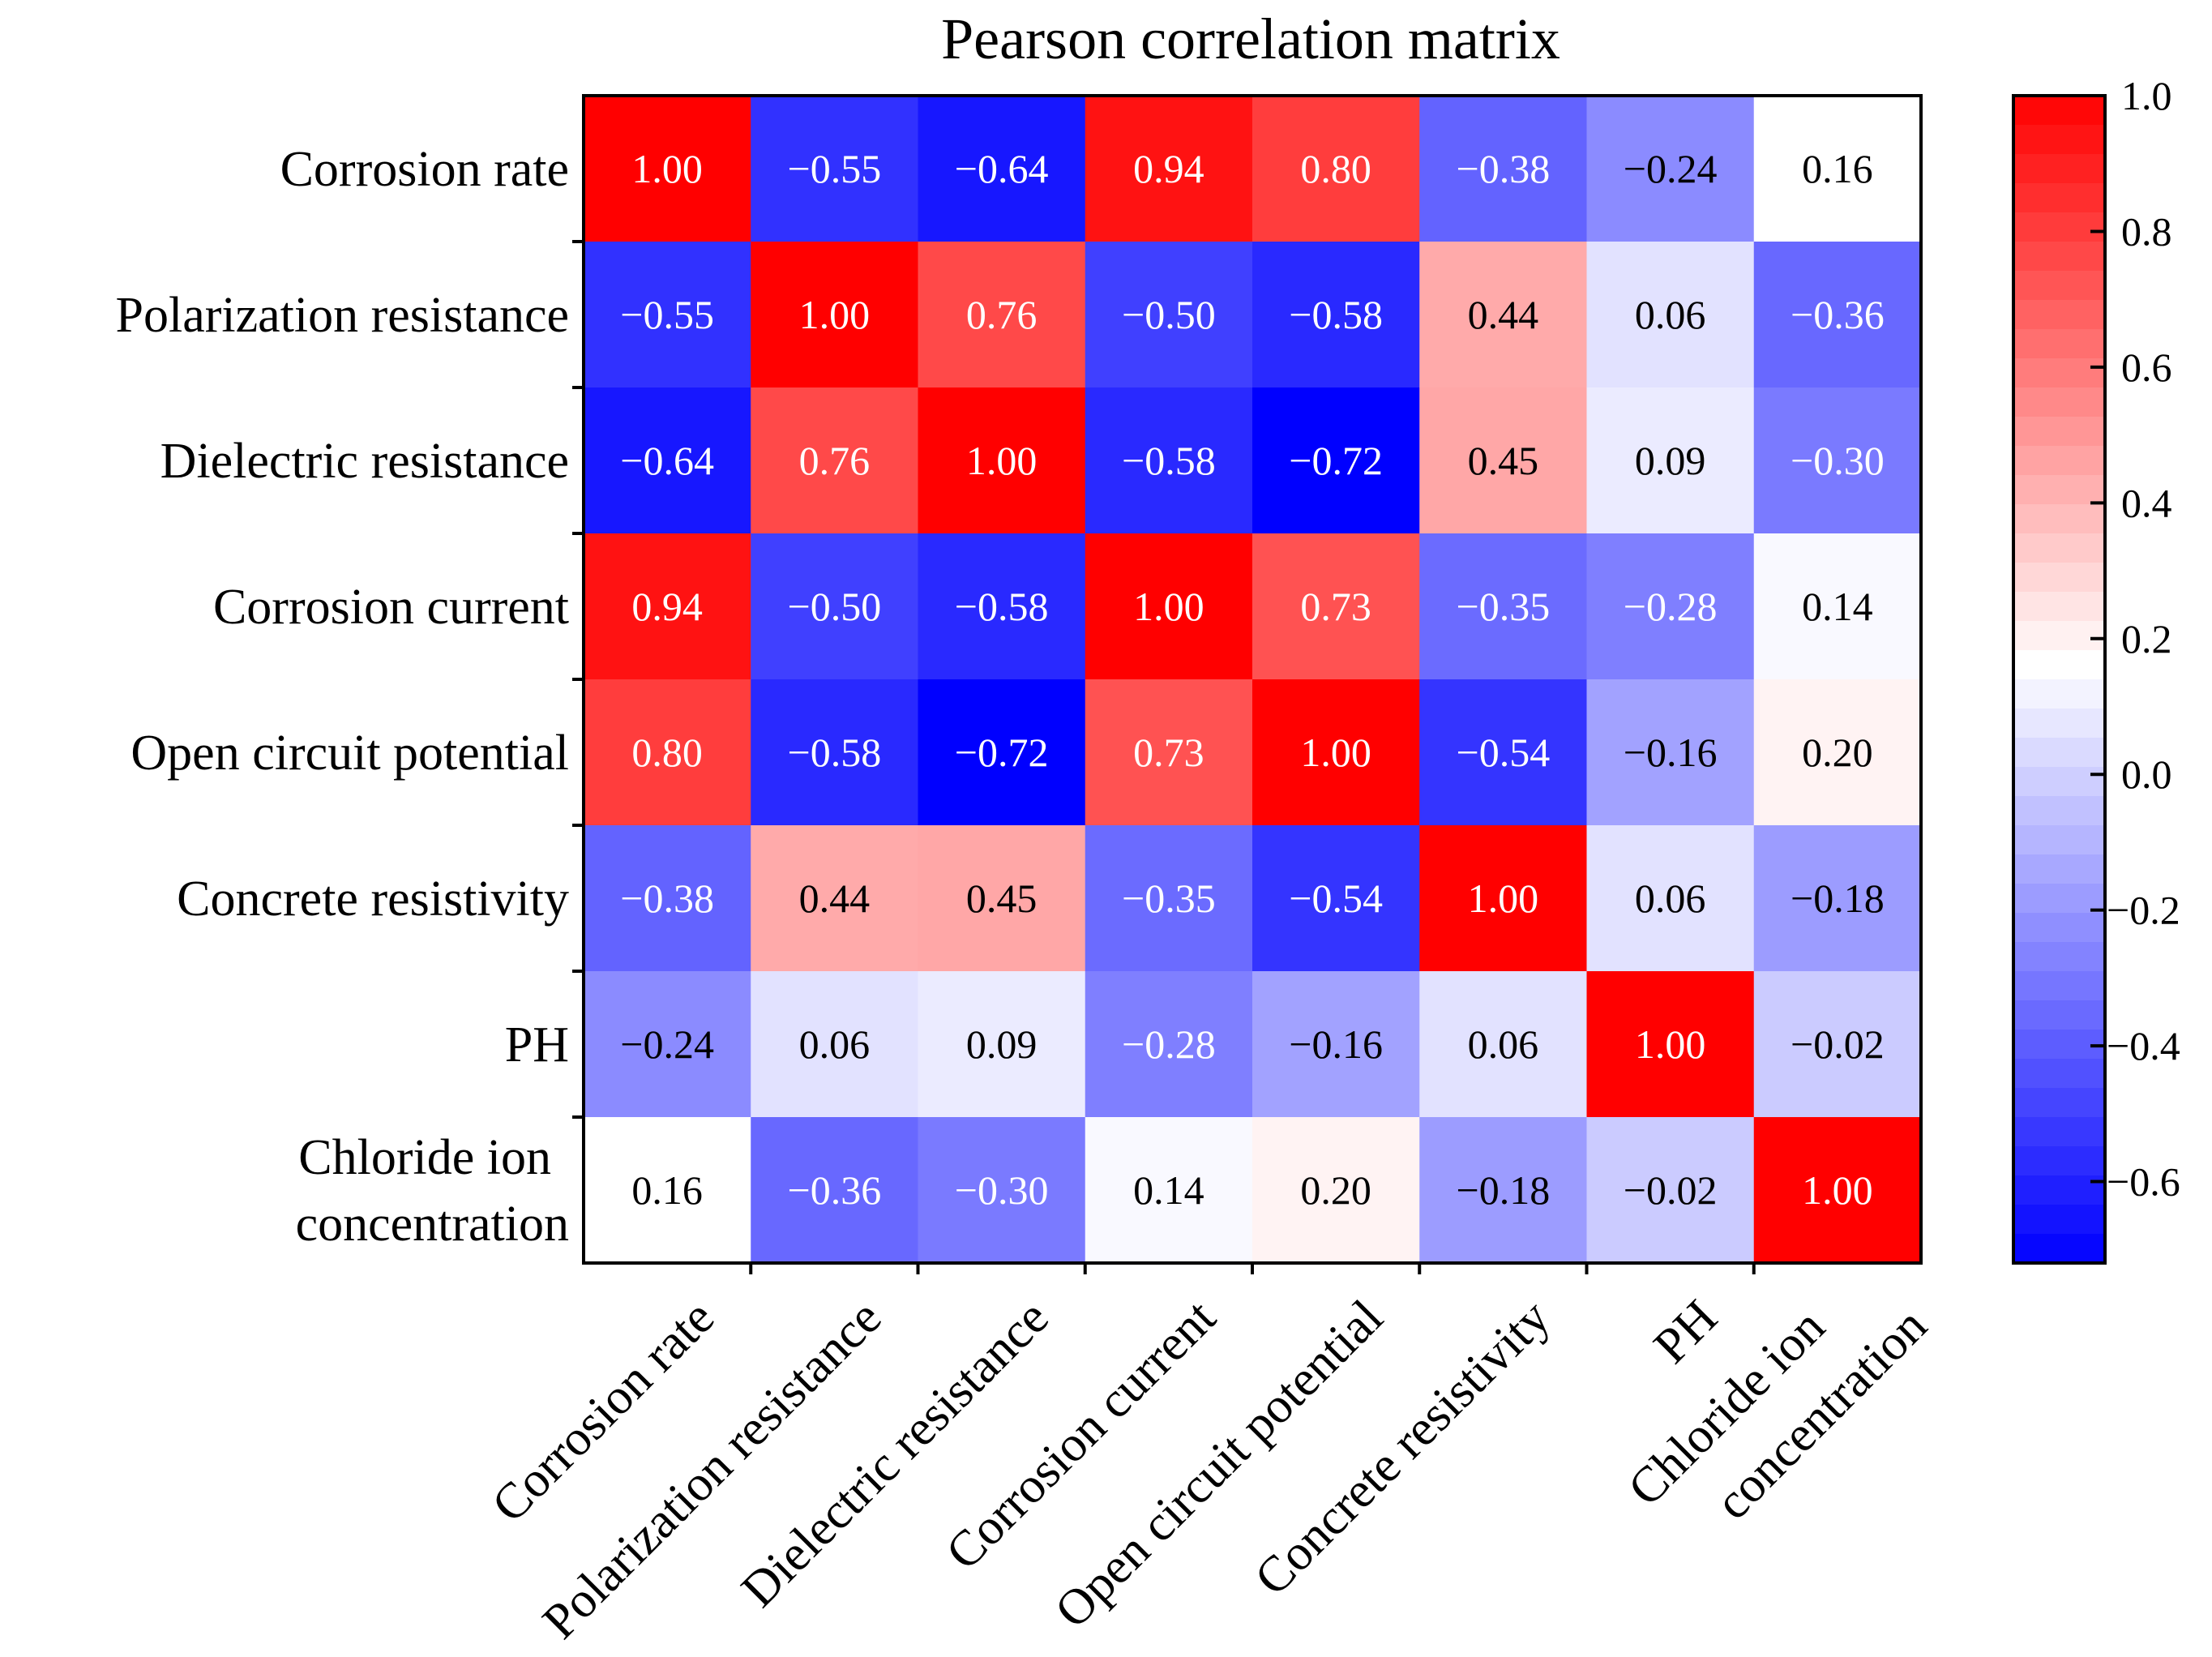  I want to click on cell-value-label: 0.20, so click(1336, 1190).